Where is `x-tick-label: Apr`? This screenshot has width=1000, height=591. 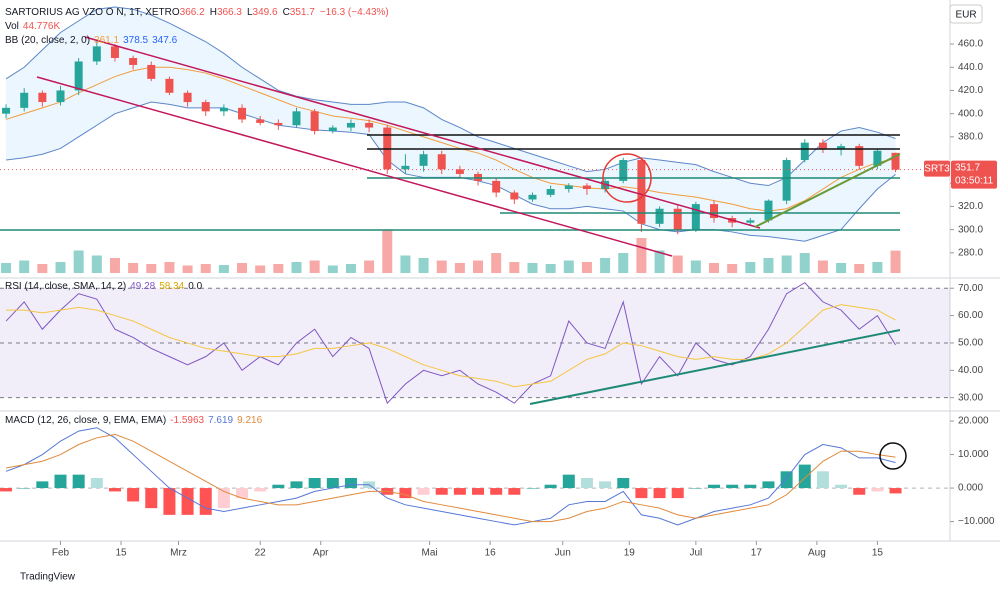 x-tick-label: Apr is located at coordinates (321, 553).